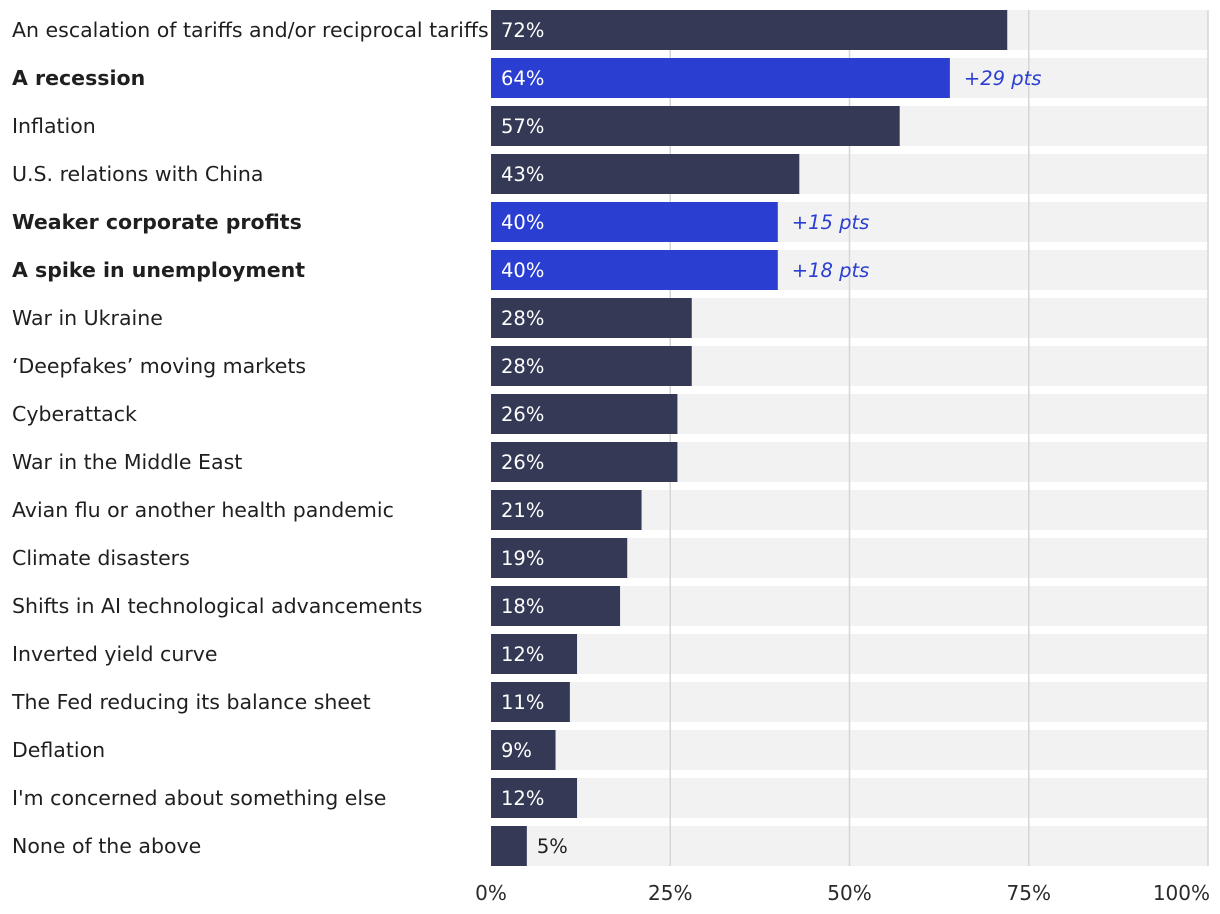 The height and width of the screenshot is (914, 1220). What do you see at coordinates (516, 750) in the screenshot?
I see `value-label: 9%` at bounding box center [516, 750].